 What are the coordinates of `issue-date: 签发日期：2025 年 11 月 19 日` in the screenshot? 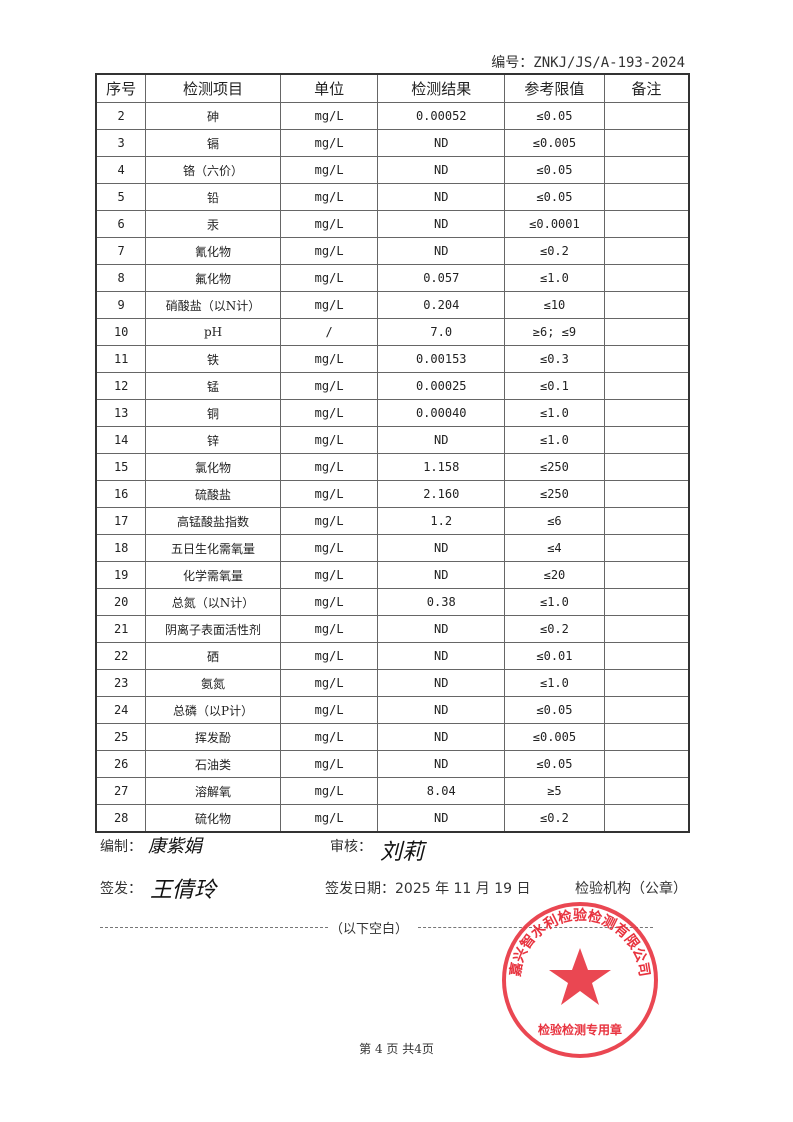 It's located at (428, 889).